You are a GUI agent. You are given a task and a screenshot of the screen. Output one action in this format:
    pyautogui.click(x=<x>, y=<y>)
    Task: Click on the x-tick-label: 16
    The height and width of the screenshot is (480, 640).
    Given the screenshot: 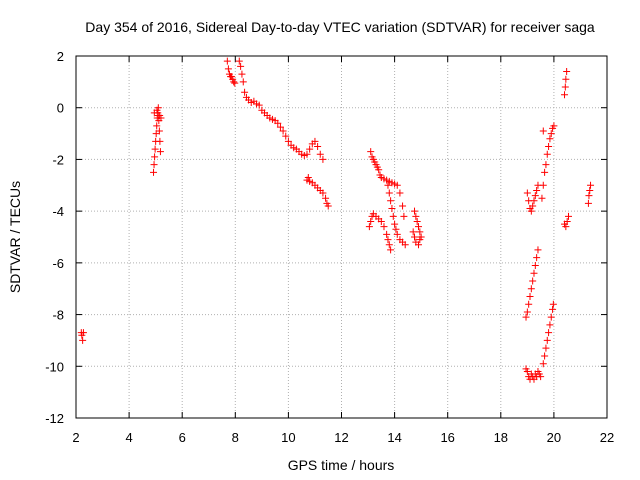 What is the action you would take?
    pyautogui.click(x=447, y=437)
    